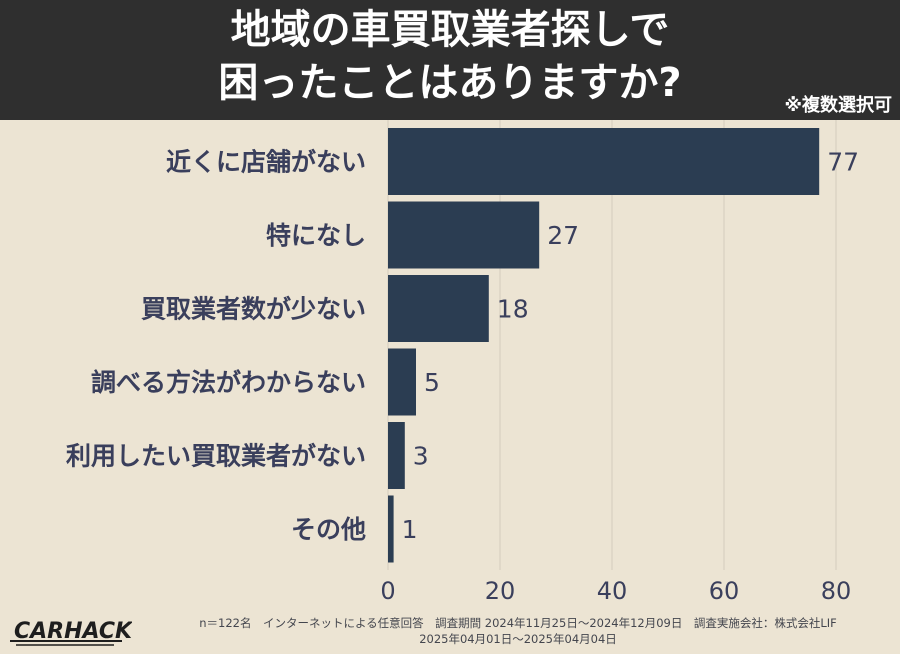 The height and width of the screenshot is (654, 900). What do you see at coordinates (838, 105) in the screenshot?
I see `multiple-choice-note: ※複数選択可` at bounding box center [838, 105].